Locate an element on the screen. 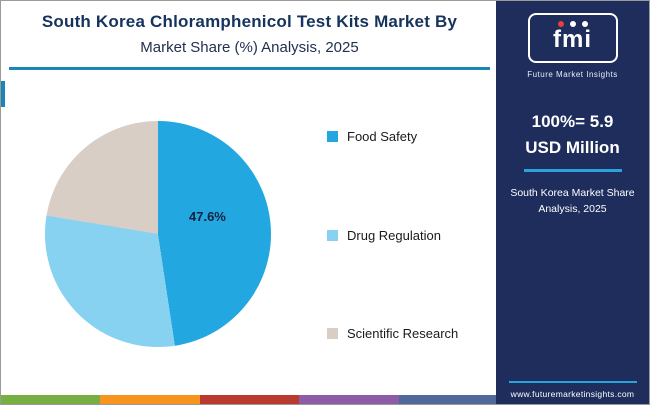 The image size is (650, 405). page-subtitle: Market Share (%) Analysis, 2025 is located at coordinates (249, 47).